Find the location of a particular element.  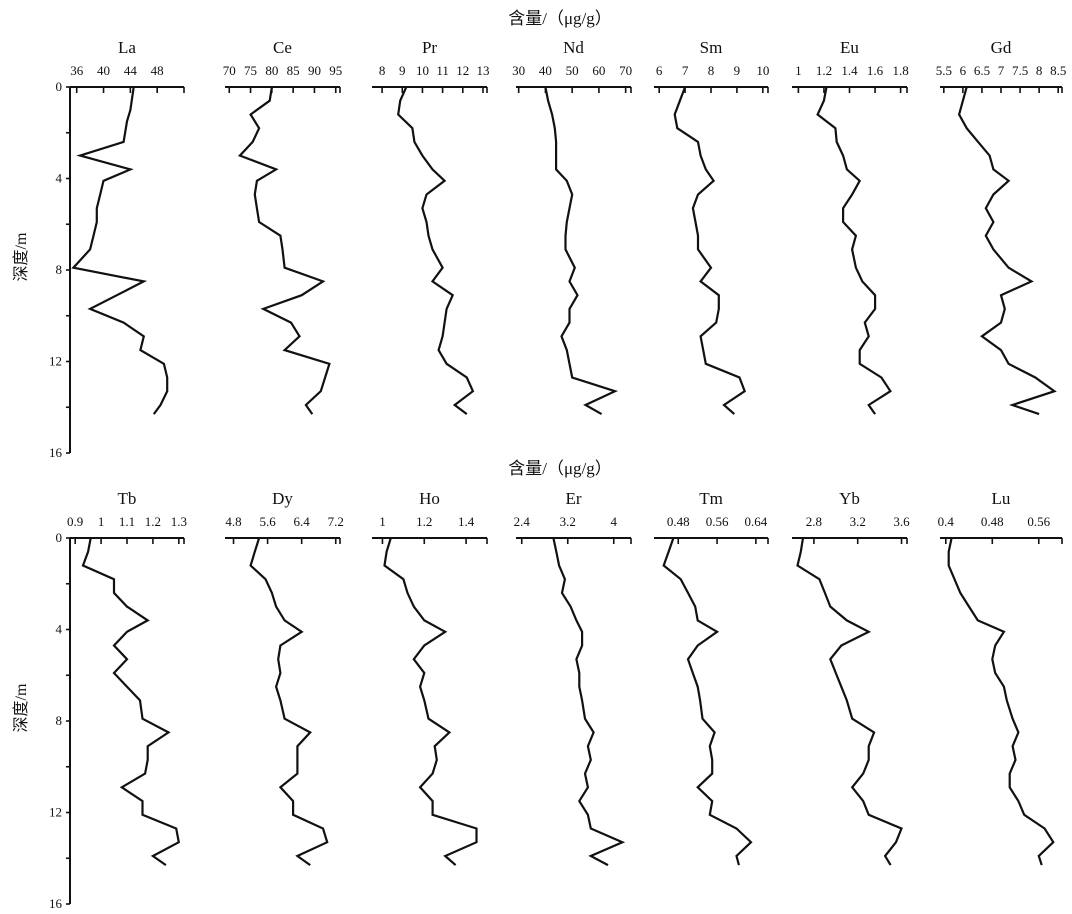

series-line-pr is located at coordinates (436, 250).